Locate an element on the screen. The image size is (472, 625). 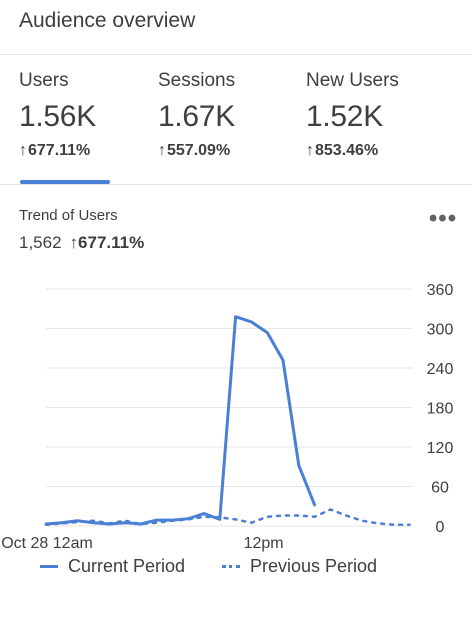
y-tick-label: 240 is located at coordinates (440, 369).